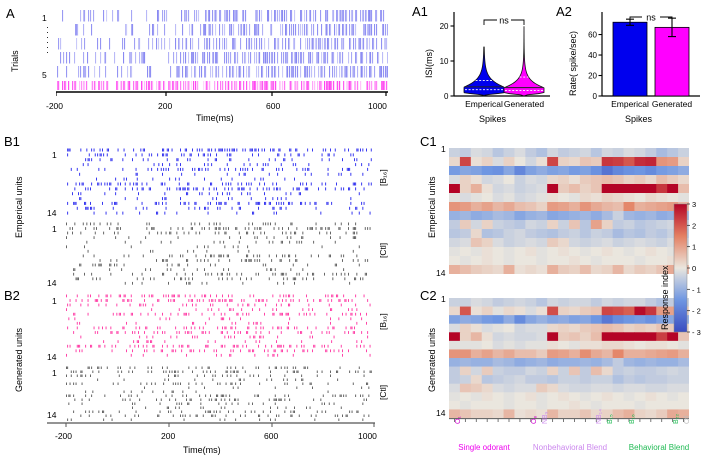 This screenshot has width=708, height=468. What do you see at coordinates (443, 149) in the screenshot?
I see `panel-c1-unit-1: 1` at bounding box center [443, 149].